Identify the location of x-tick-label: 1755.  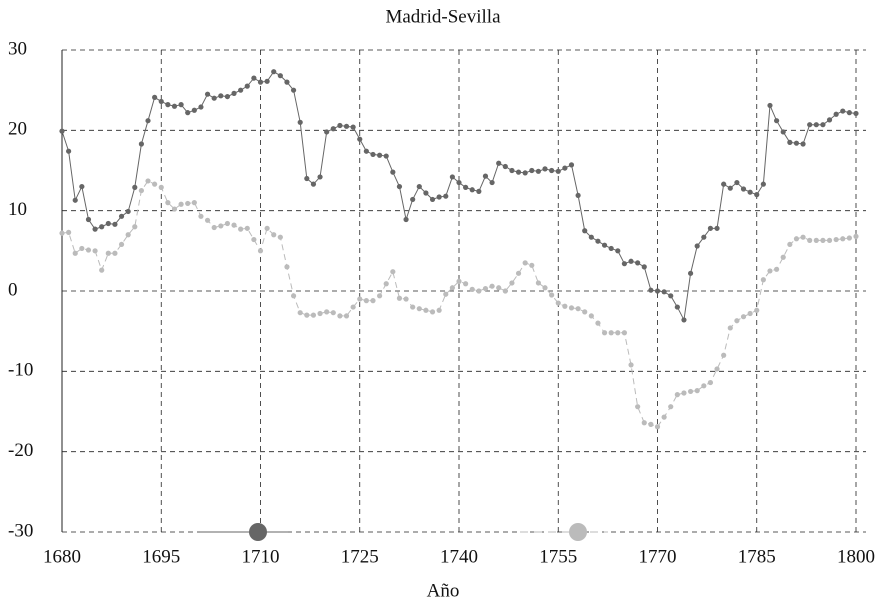
(558, 556).